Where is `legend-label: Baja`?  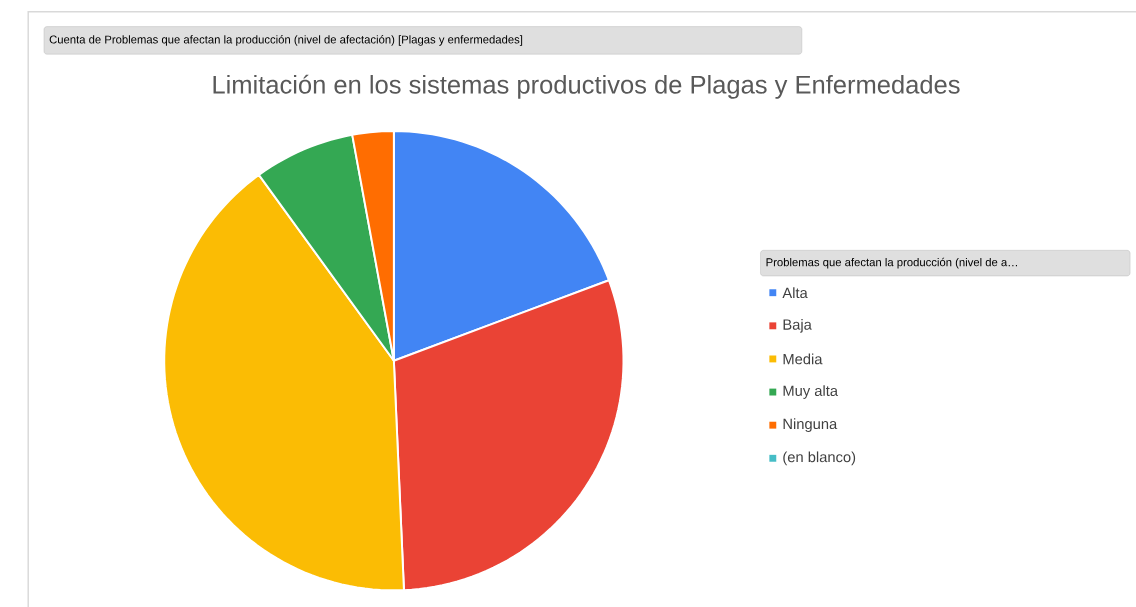
legend-label: Baja is located at coordinates (797, 325).